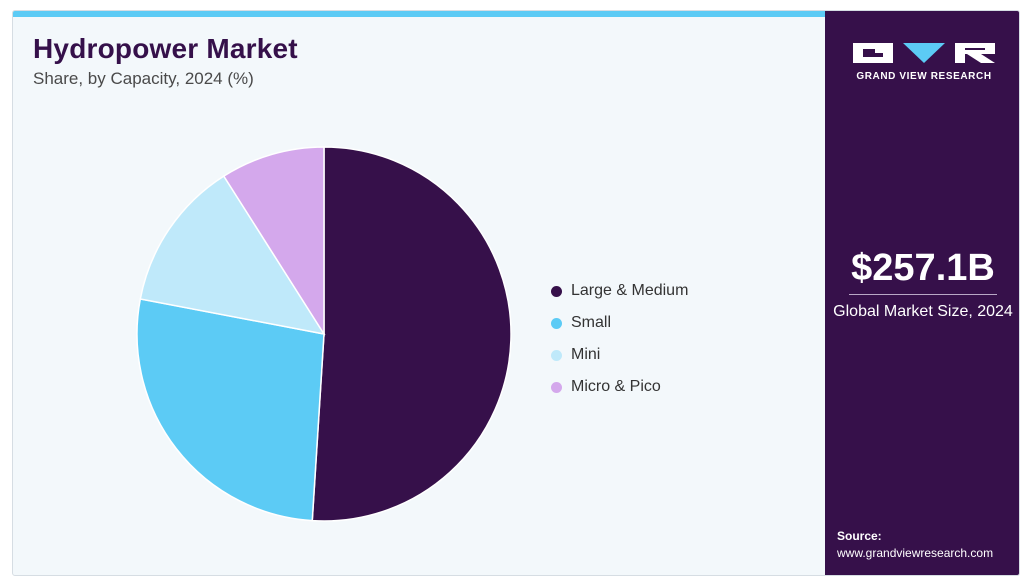 This screenshot has height=584, width=1033. Describe the element at coordinates (923, 311) in the screenshot. I see `market-size-label: Global Market Size, 2024` at that location.